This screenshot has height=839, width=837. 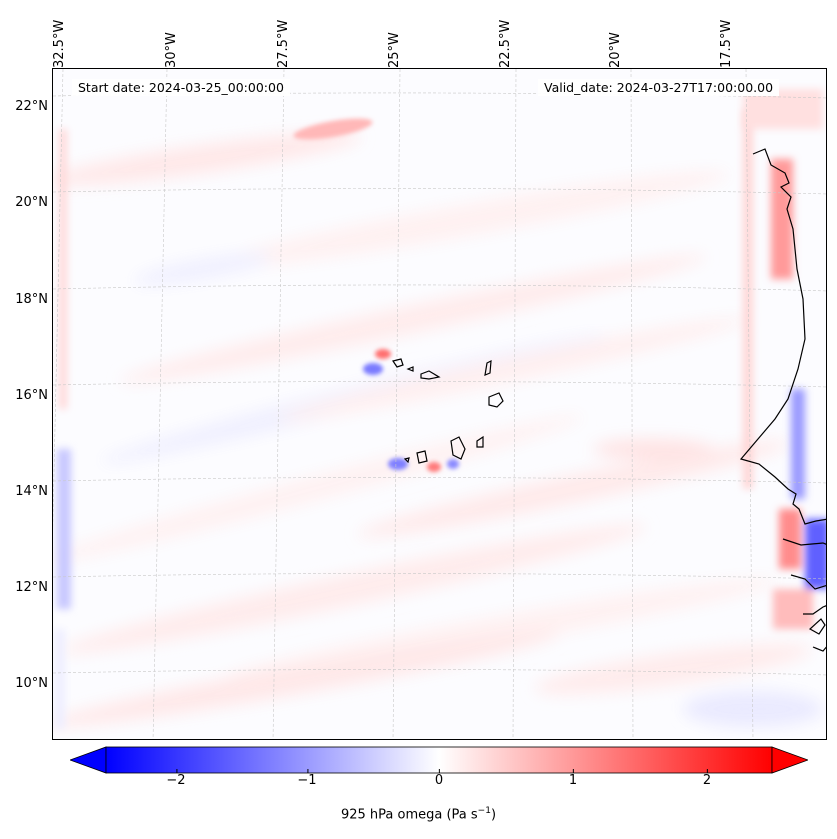 What do you see at coordinates (31, 491) in the screenshot?
I see `lat-label-14n: 14°N` at bounding box center [31, 491].